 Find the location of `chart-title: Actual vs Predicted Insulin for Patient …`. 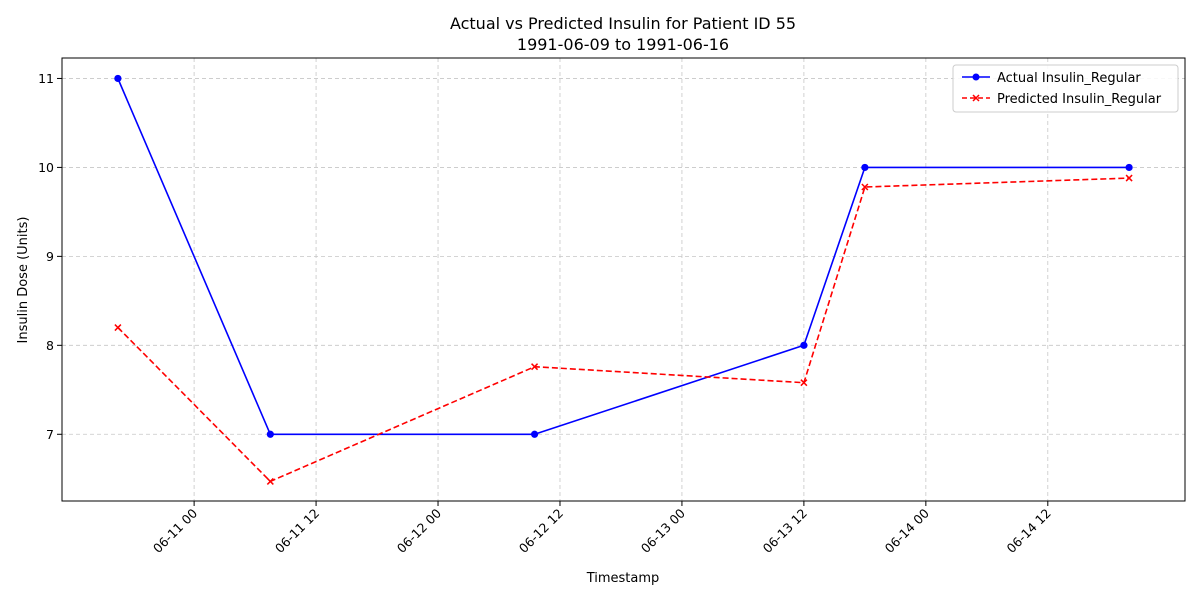

chart-title: Actual vs Predicted Insulin for Patient … is located at coordinates (623, 23).